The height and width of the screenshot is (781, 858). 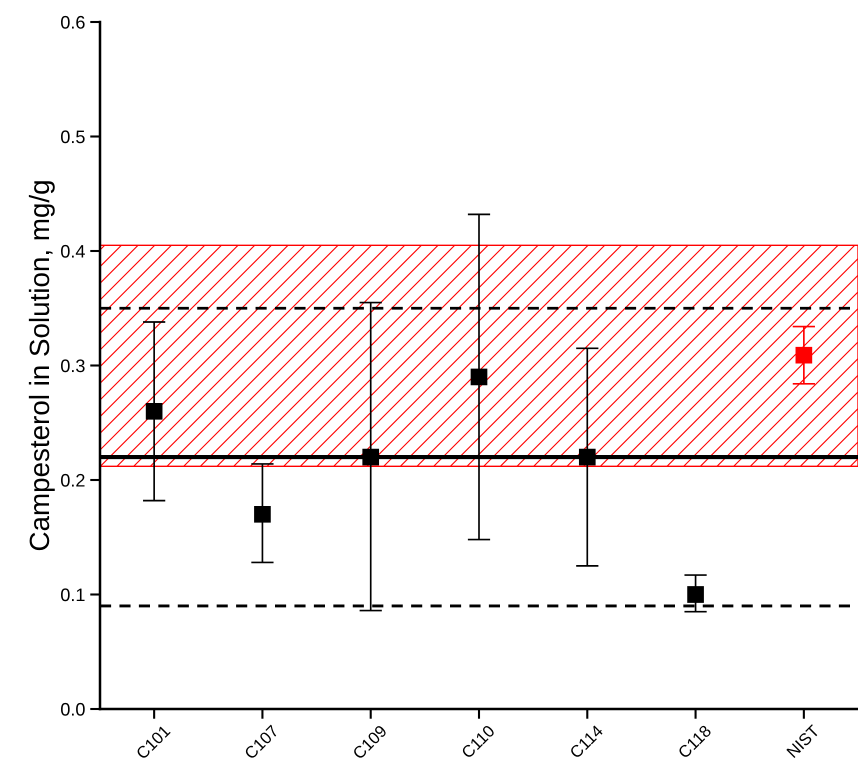 I want to click on y-tick-label: 0.2, so click(x=73, y=480).